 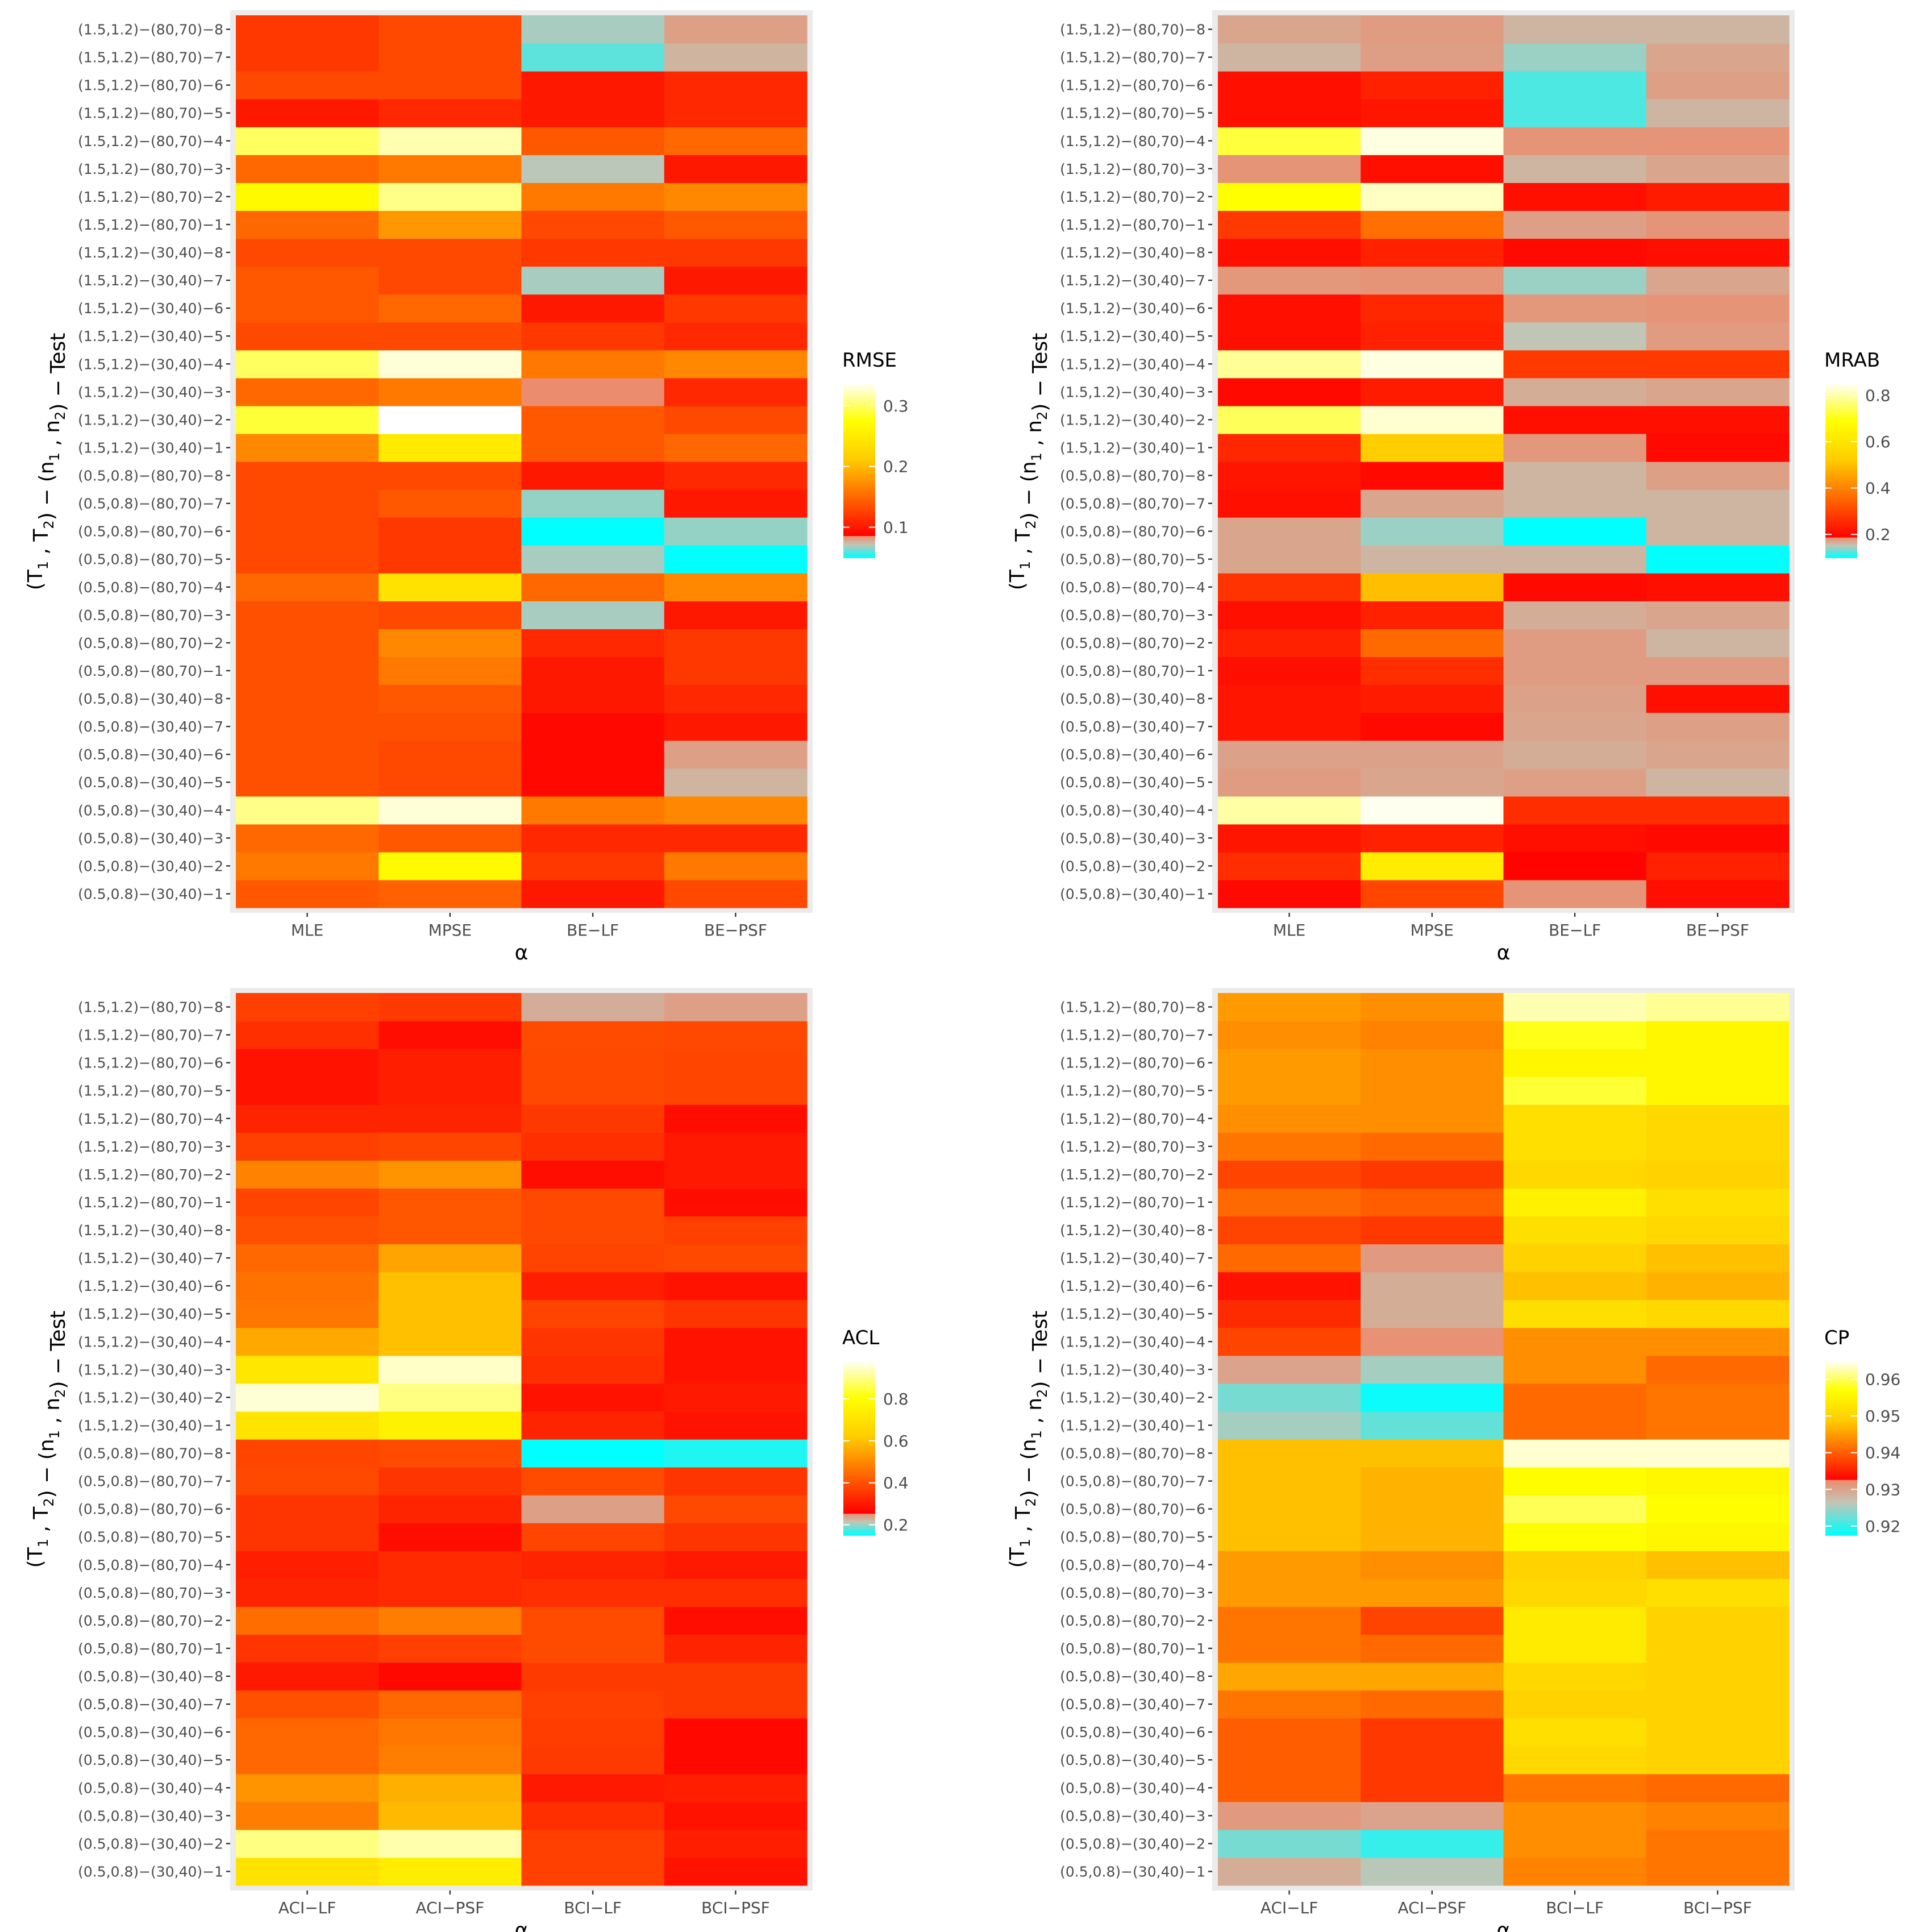 I want to click on y-tick-label: (0.5,0.8)−(30,40)−4, so click(x=150, y=1788).